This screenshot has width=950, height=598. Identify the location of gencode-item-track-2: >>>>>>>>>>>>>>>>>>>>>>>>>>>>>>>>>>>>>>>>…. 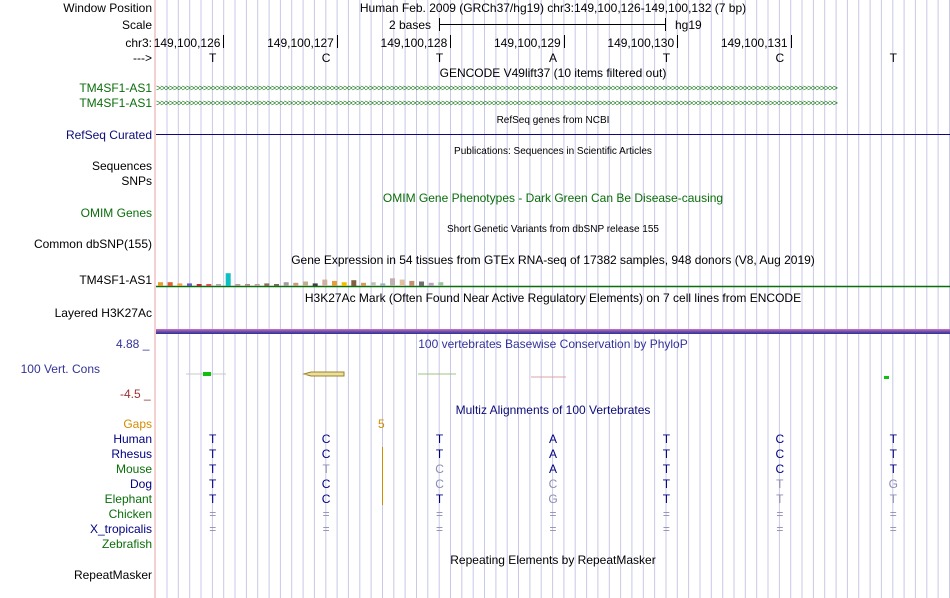
(497, 103).